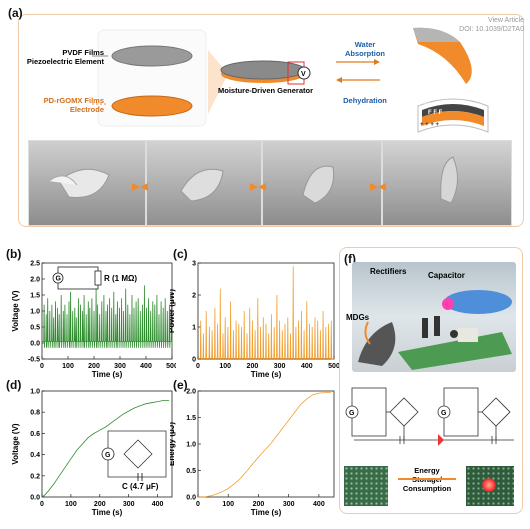  I want to click on ytick-label-d-2: 0.4, so click(35, 455).